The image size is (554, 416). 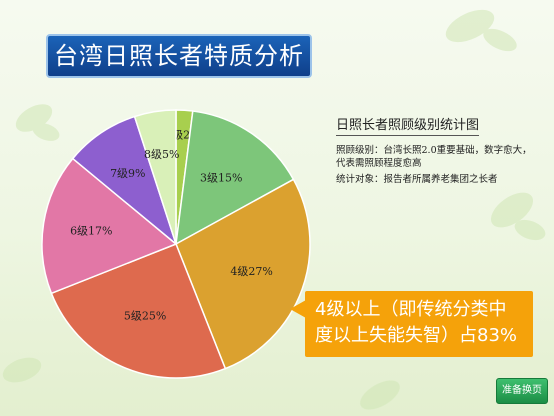 I want to click on callout-box: 4级以上（即传统分类中度以上失能失智）占83%, so click(x=419, y=324).